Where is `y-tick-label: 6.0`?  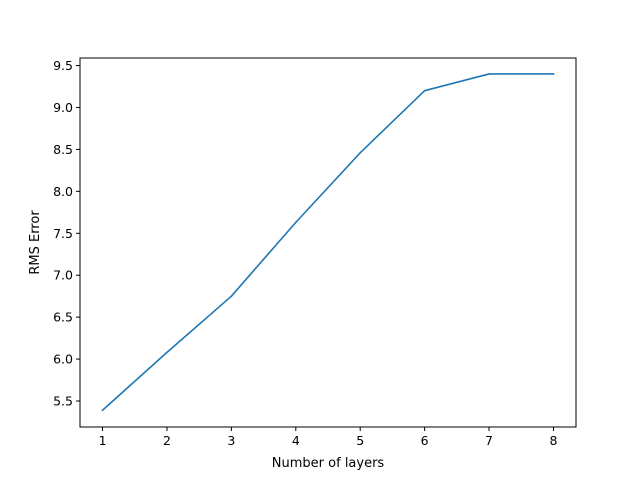
y-tick-label: 6.0 is located at coordinates (63, 359).